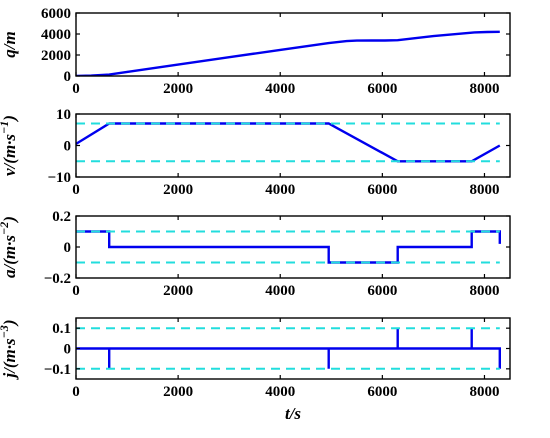 Image resolution: width=550 pixels, height=438 pixels. Describe the element at coordinates (59, 178) in the screenshot. I see `y-tick-label: −10` at that location.